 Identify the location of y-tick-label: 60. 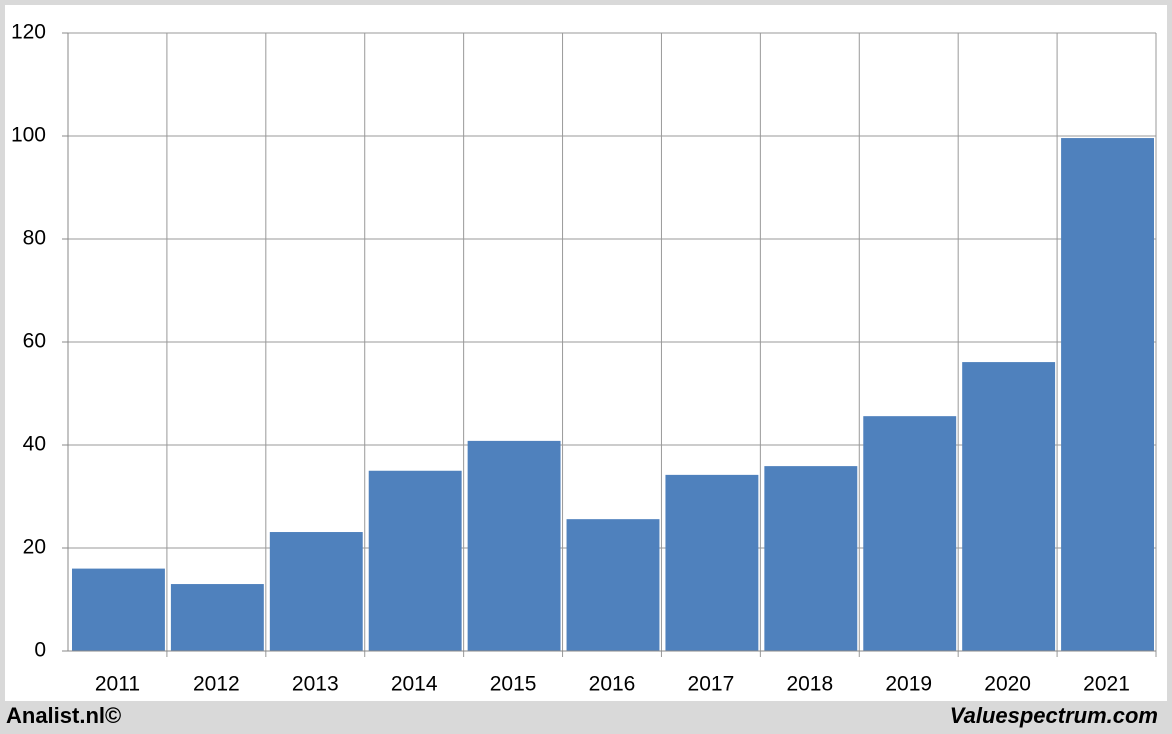
(34, 341).